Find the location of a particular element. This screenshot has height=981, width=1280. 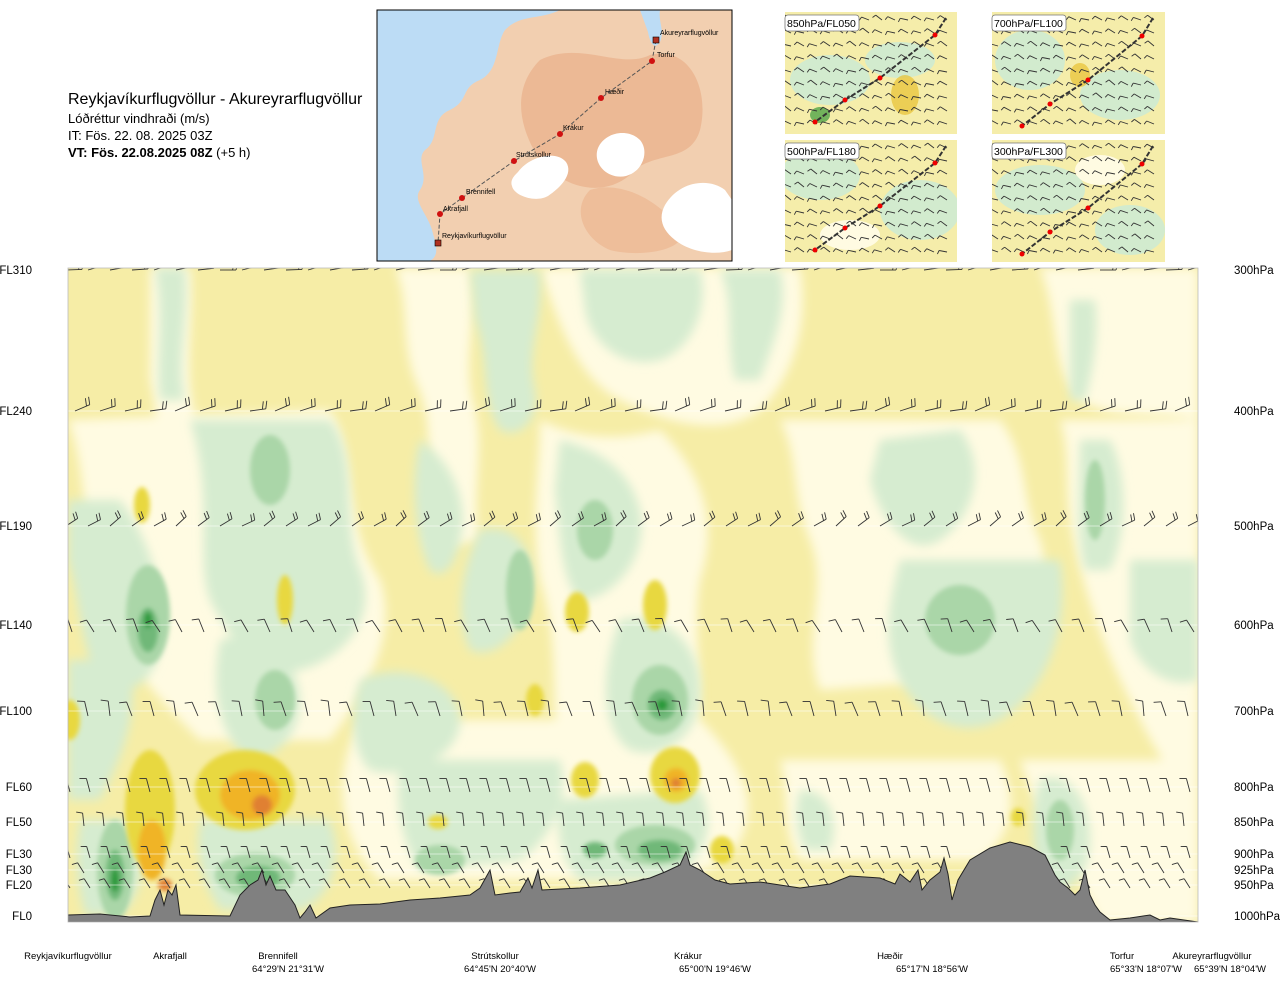

pressure-level-label: 900hPa is located at coordinates (1254, 855).